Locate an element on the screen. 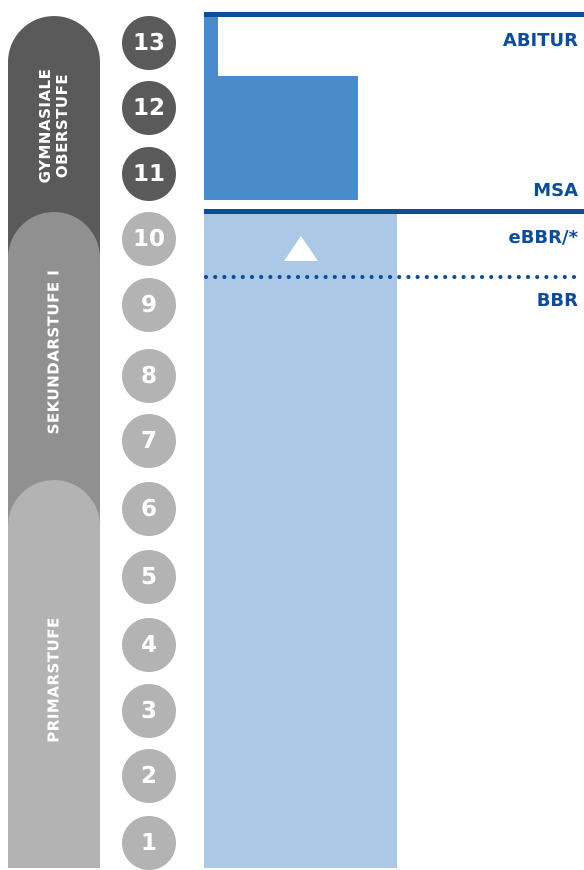 Image resolution: width=584 pixels, height=870 pixels. grade-1: 1 is located at coordinates (149, 843).